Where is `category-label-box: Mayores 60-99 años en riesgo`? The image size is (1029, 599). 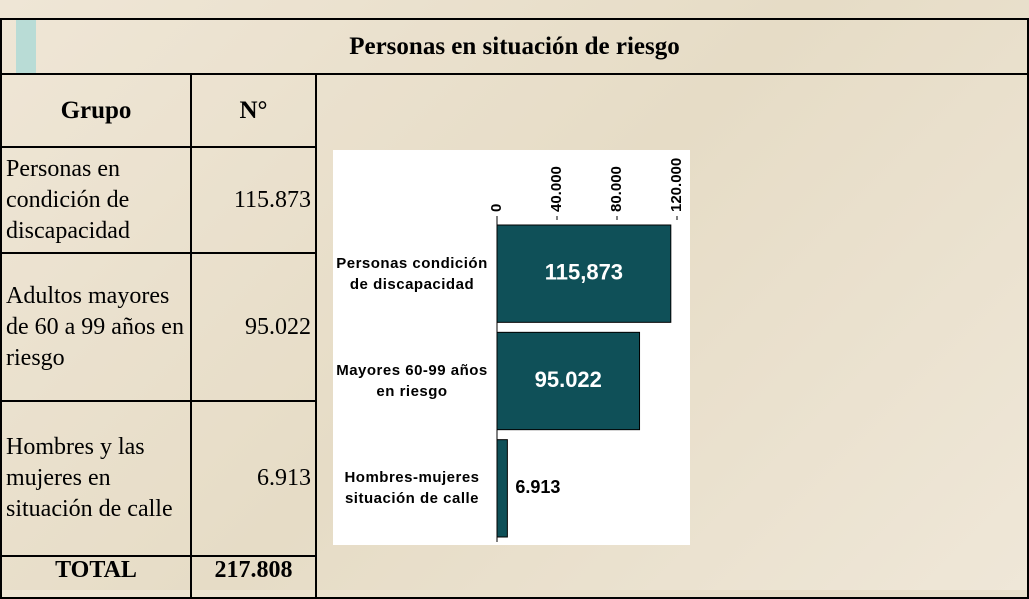
category-label-box: Mayores 60-99 años en riesgo is located at coordinates (412, 380).